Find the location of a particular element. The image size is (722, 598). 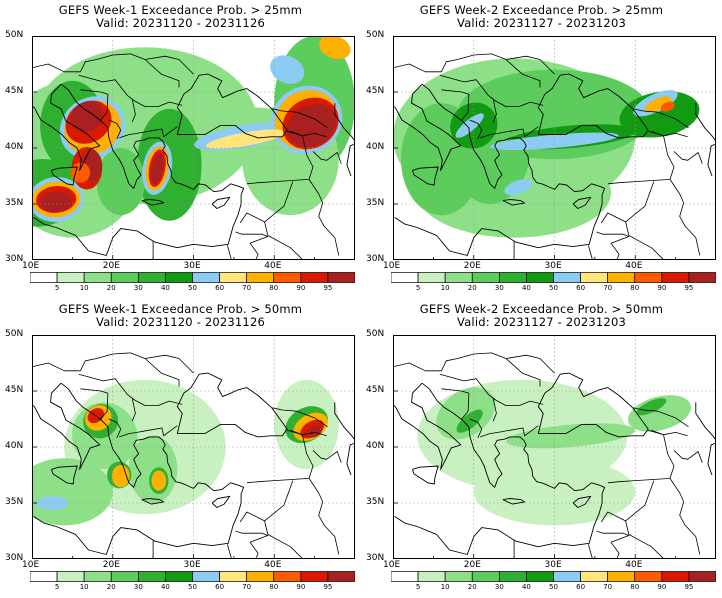

colorbar-level-label: 95 is located at coordinates (328, 288).